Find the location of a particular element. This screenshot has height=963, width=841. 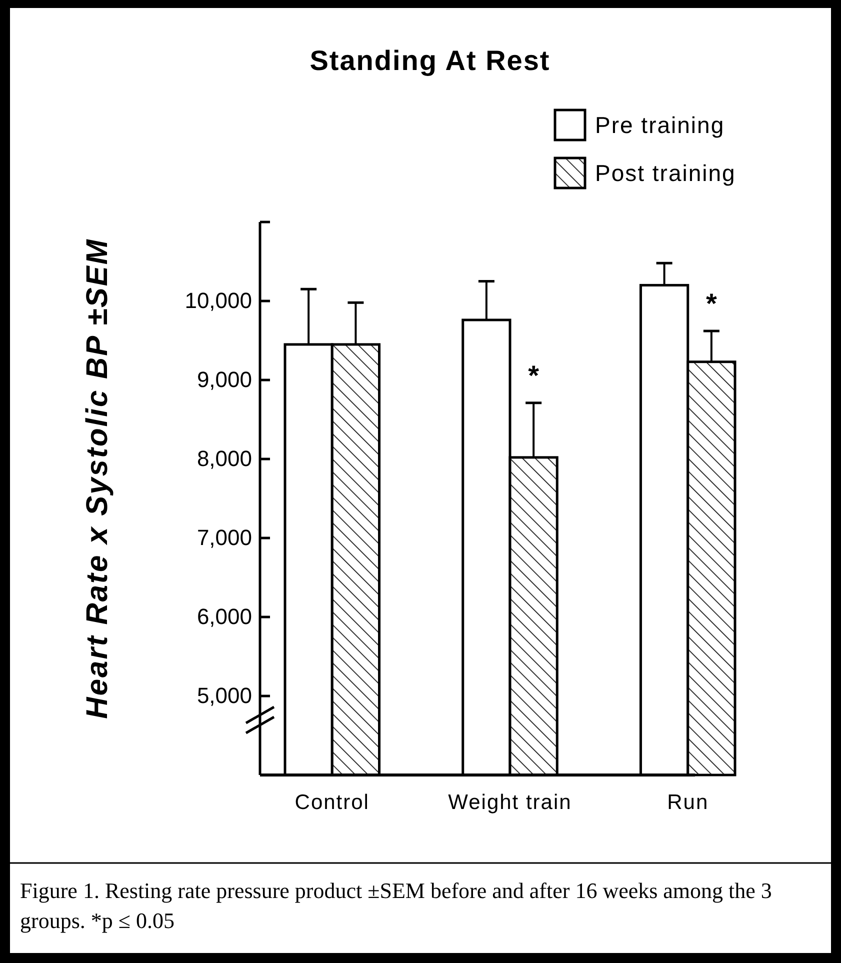

x-tick-label: Weight train is located at coordinates (510, 802).